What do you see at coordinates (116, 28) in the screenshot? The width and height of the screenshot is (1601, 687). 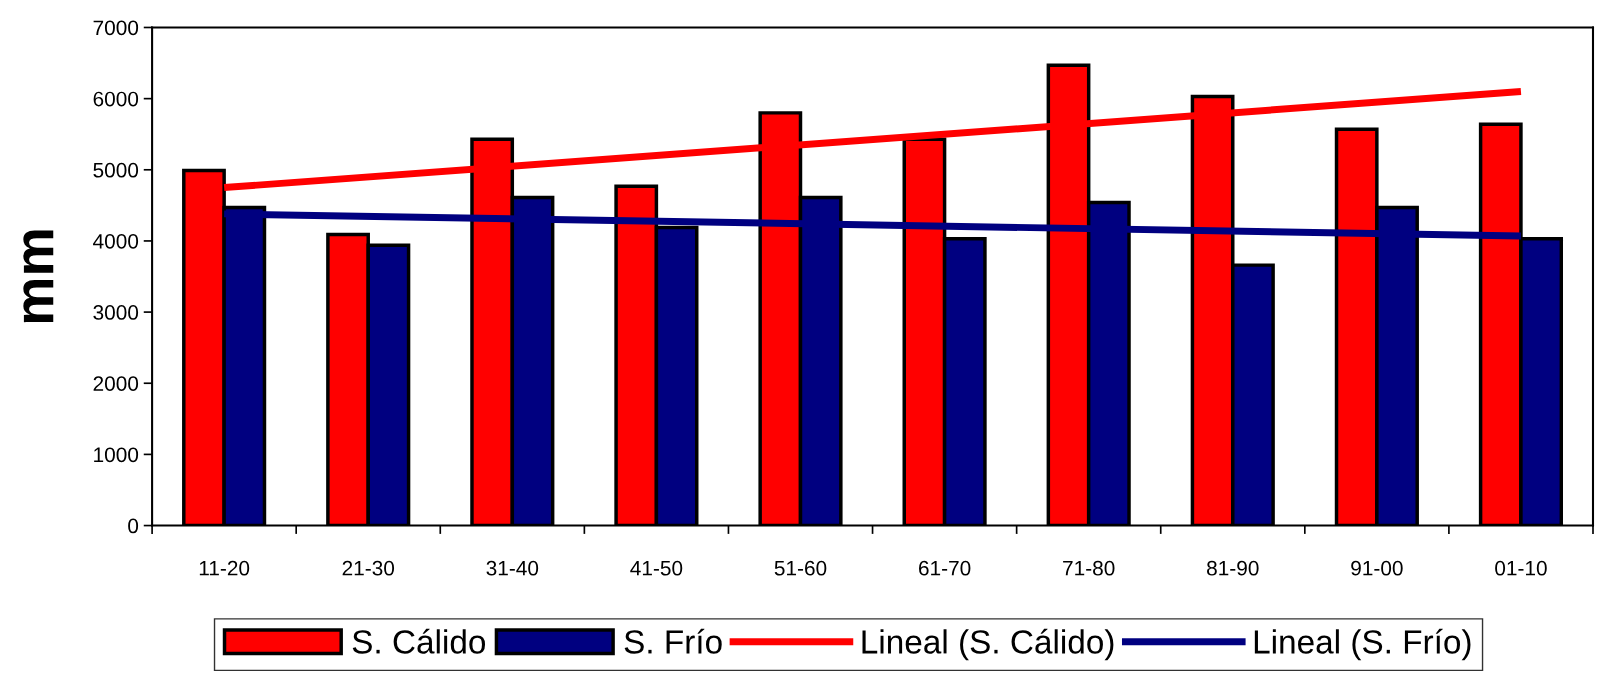 I see `y-tick-label: 7000` at bounding box center [116, 28].